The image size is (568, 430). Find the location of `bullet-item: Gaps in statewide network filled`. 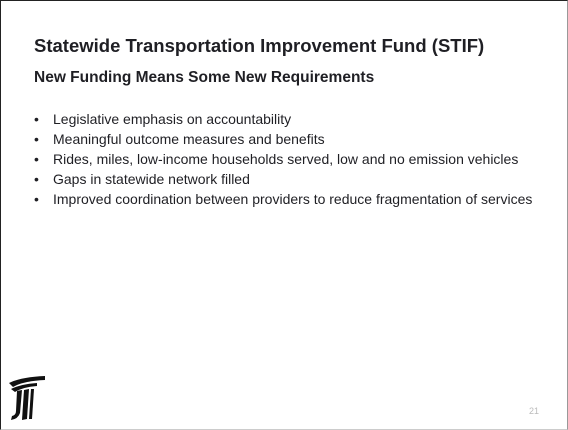

bullet-item: Gaps in statewide network filled is located at coordinates (284, 179).